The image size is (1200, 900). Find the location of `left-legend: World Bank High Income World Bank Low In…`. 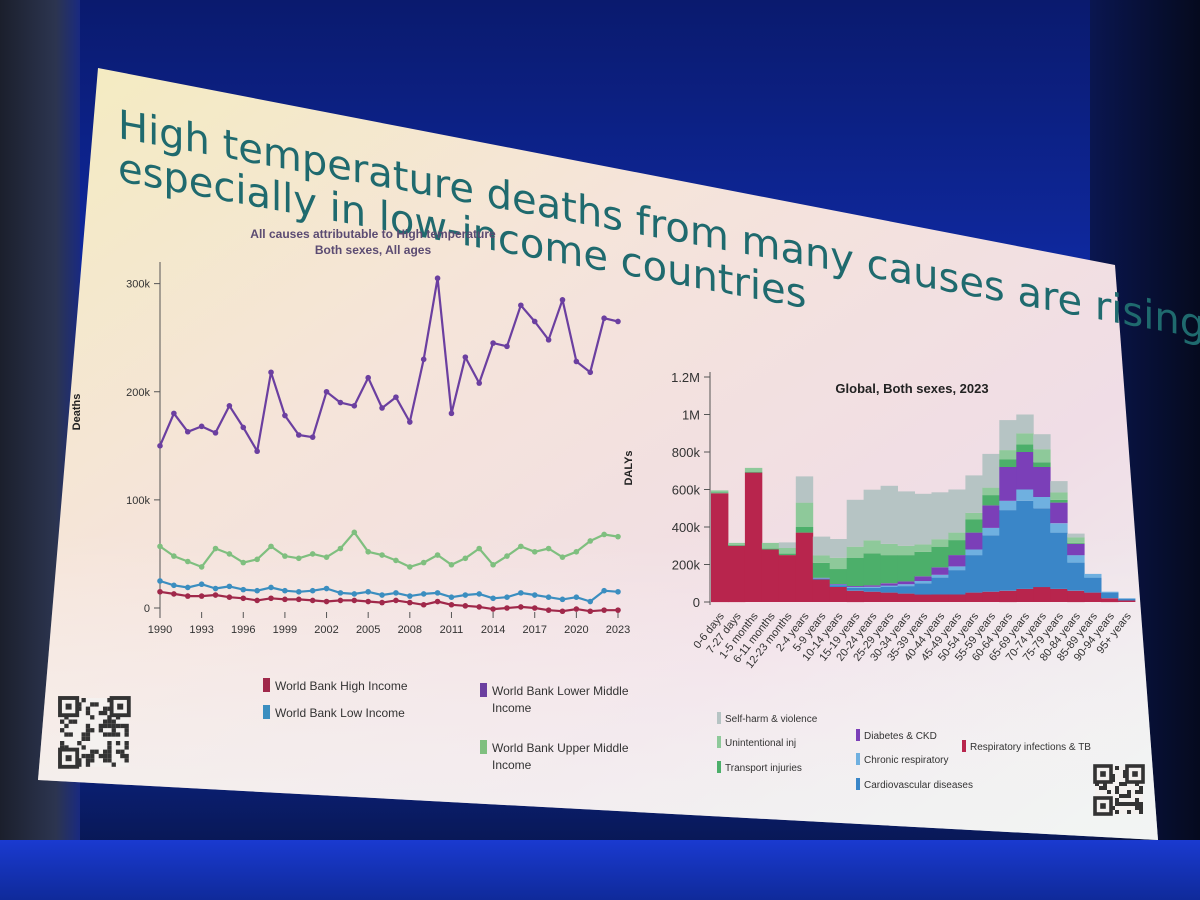

left-legend: World Bank High Income World Bank Low In… is located at coordinates (446, 725).